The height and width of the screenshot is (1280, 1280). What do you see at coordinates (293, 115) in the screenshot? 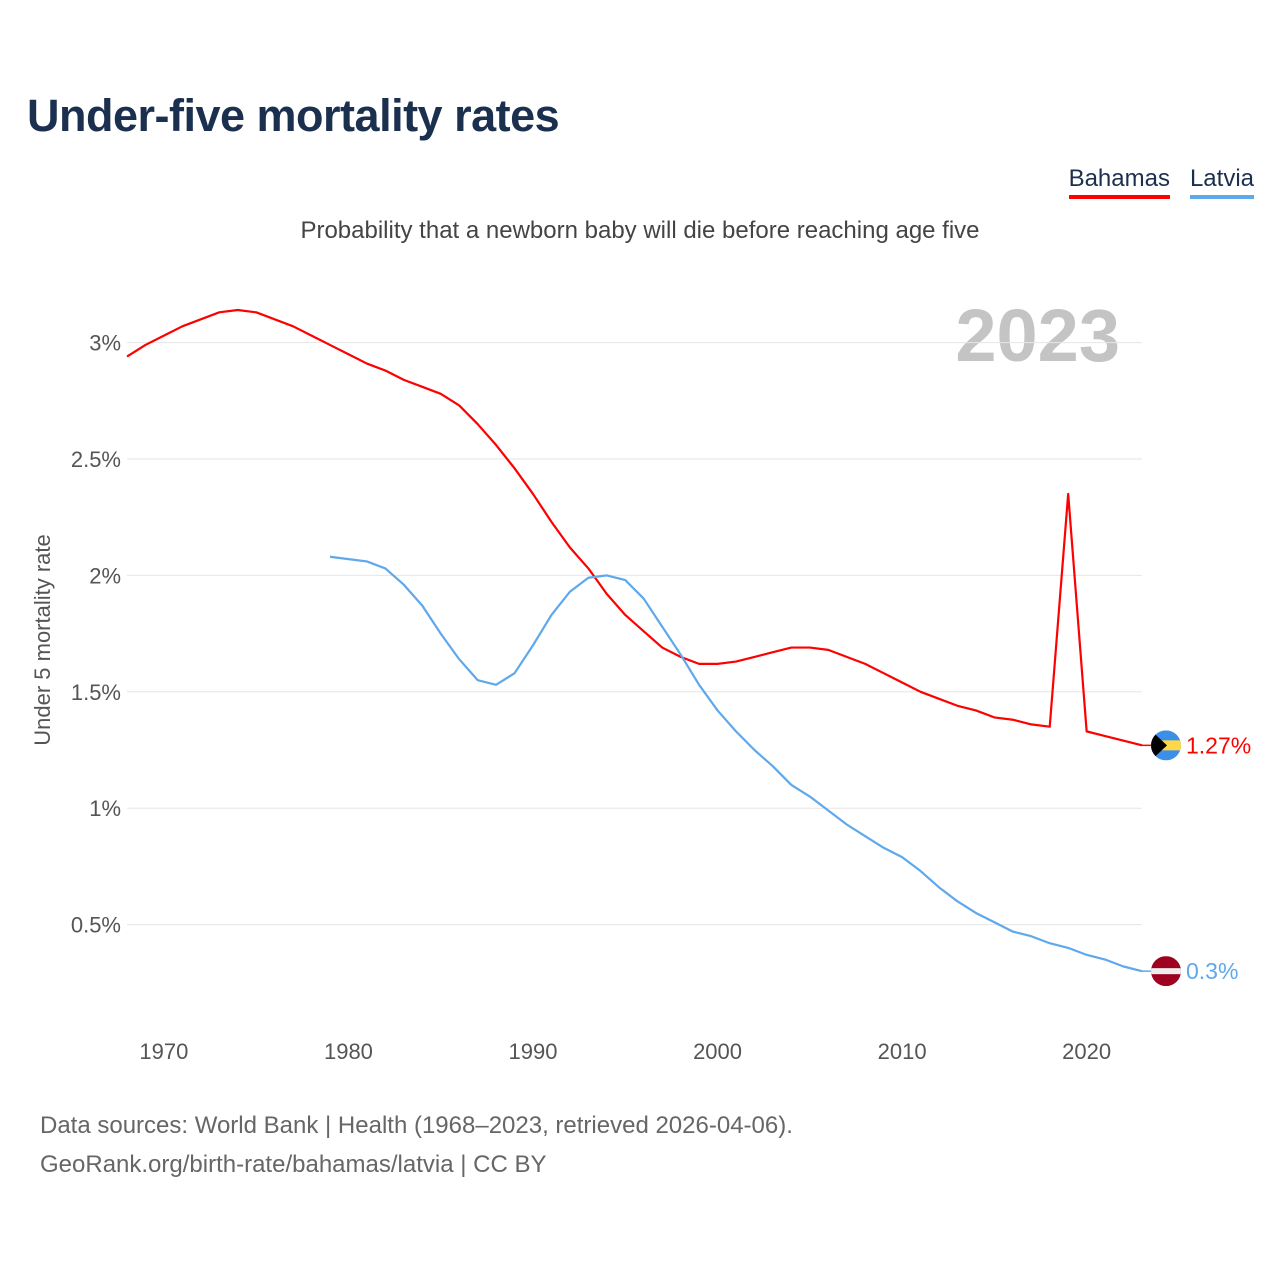
I see `chart-title: Under-five mortality rates` at bounding box center [293, 115].